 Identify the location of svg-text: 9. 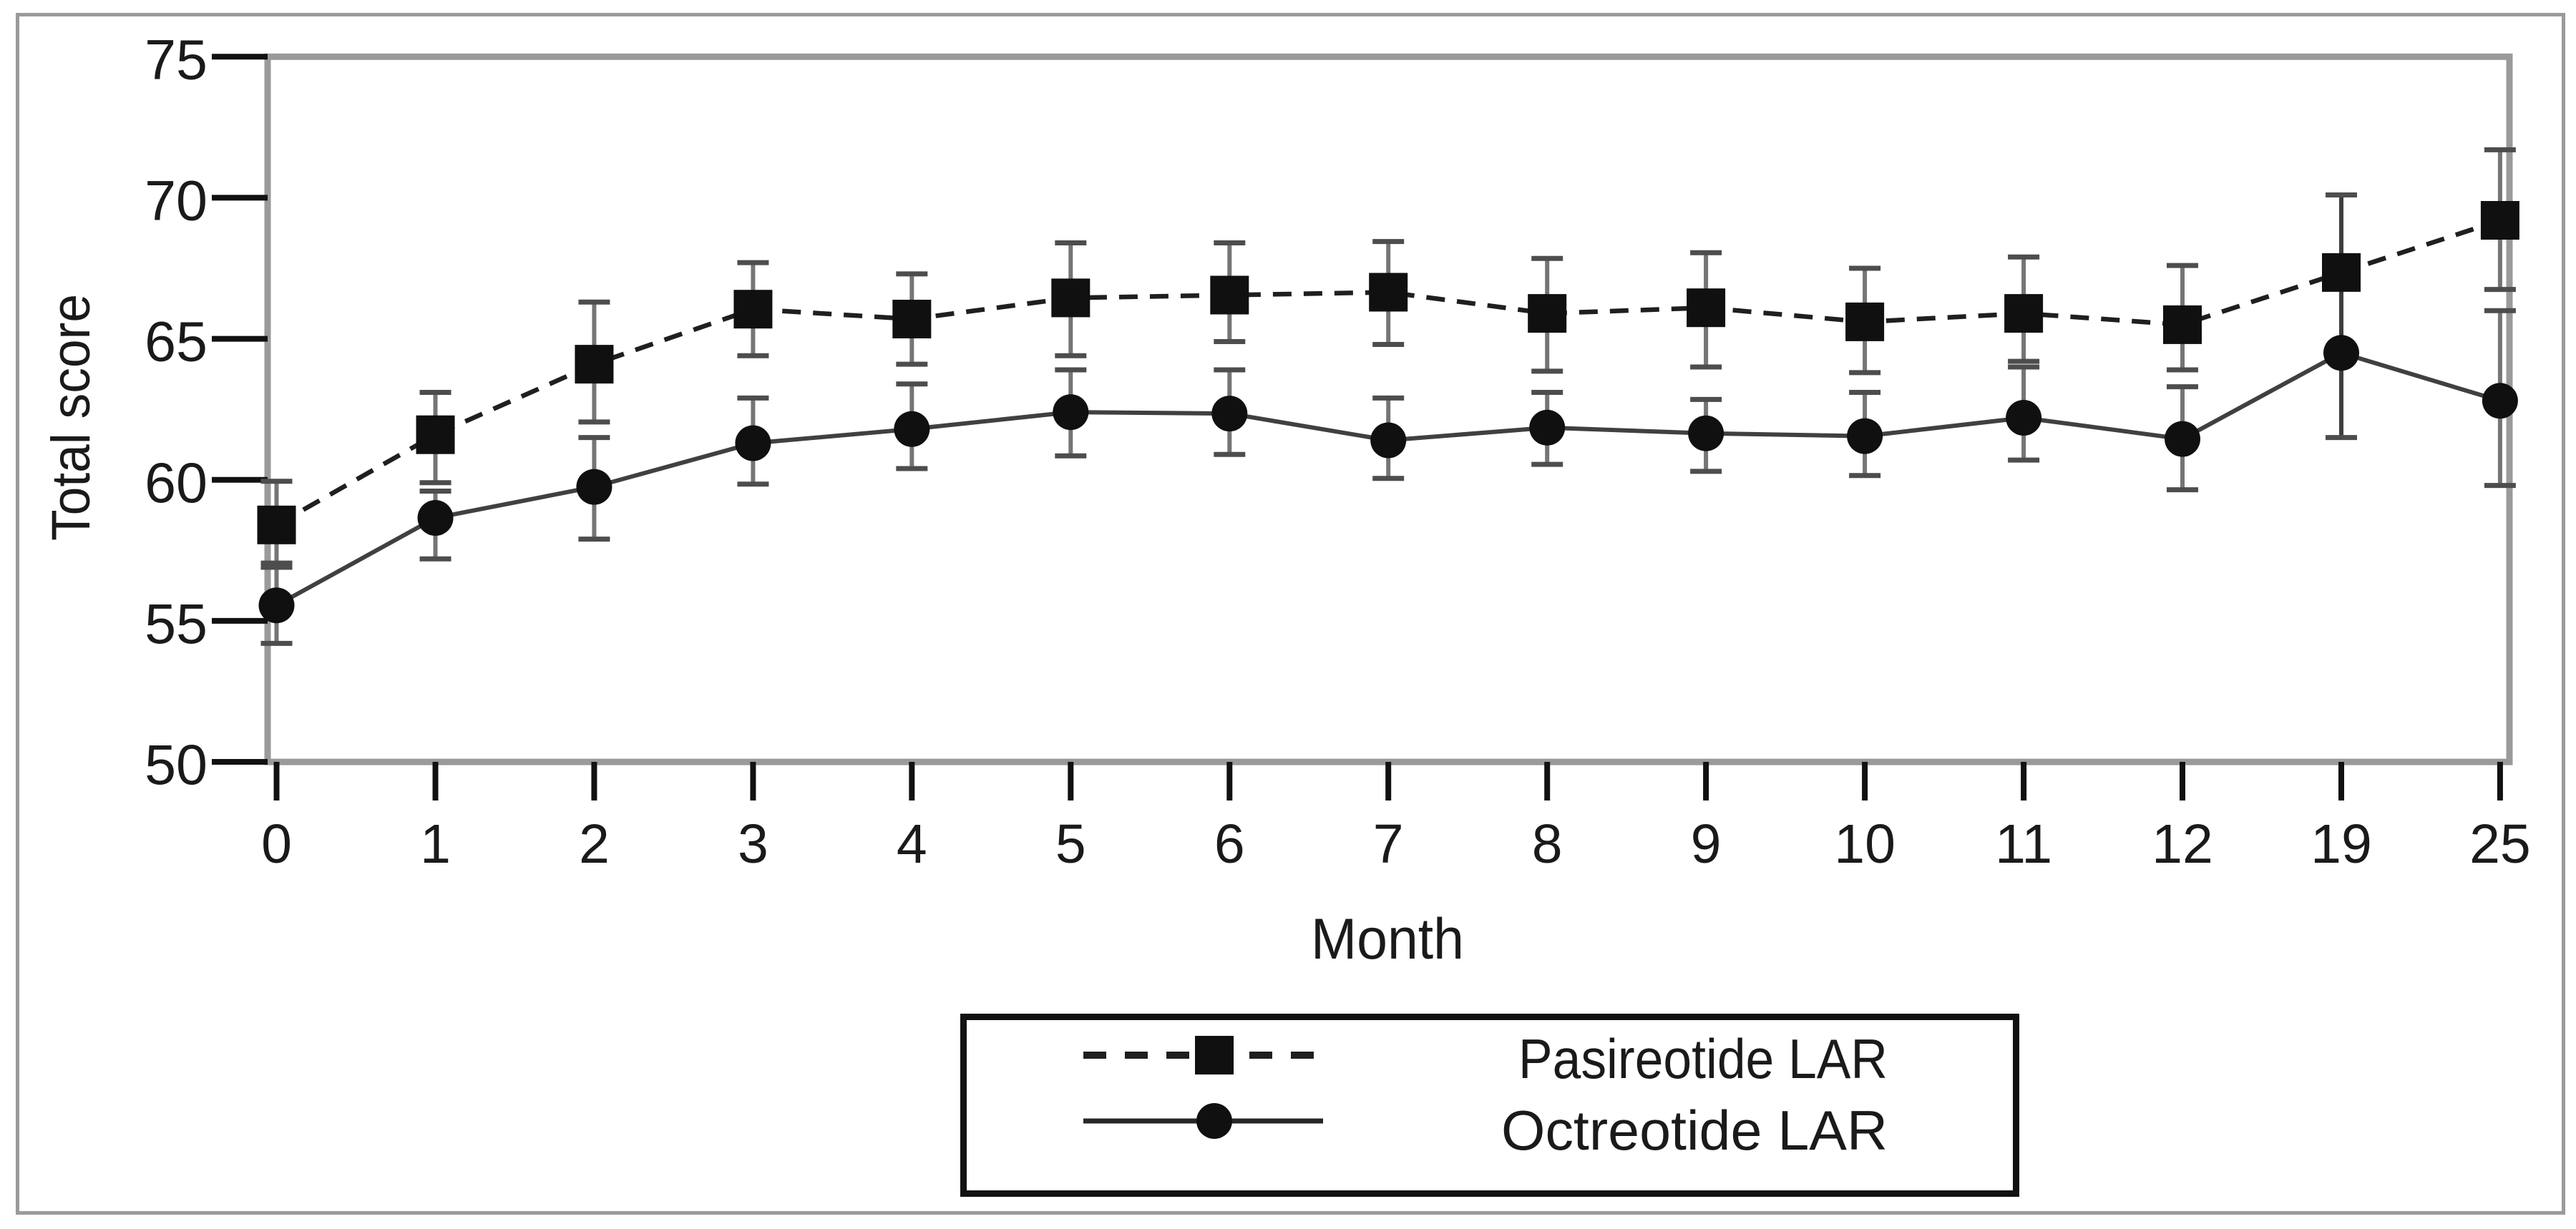
(1707, 844).